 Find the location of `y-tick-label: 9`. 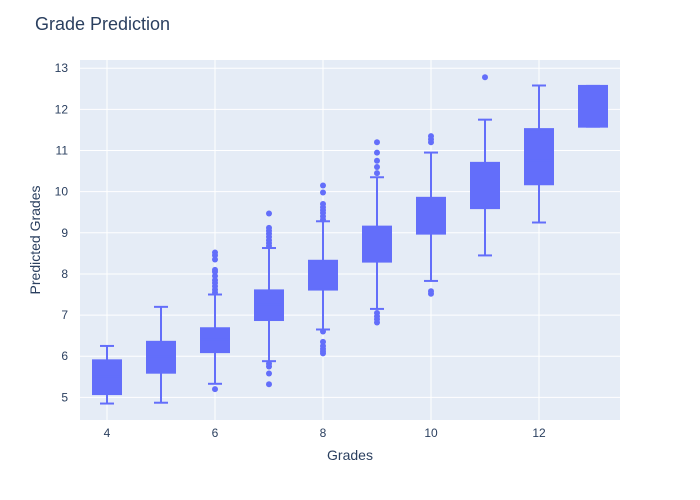

y-tick-label: 9 is located at coordinates (64, 233).